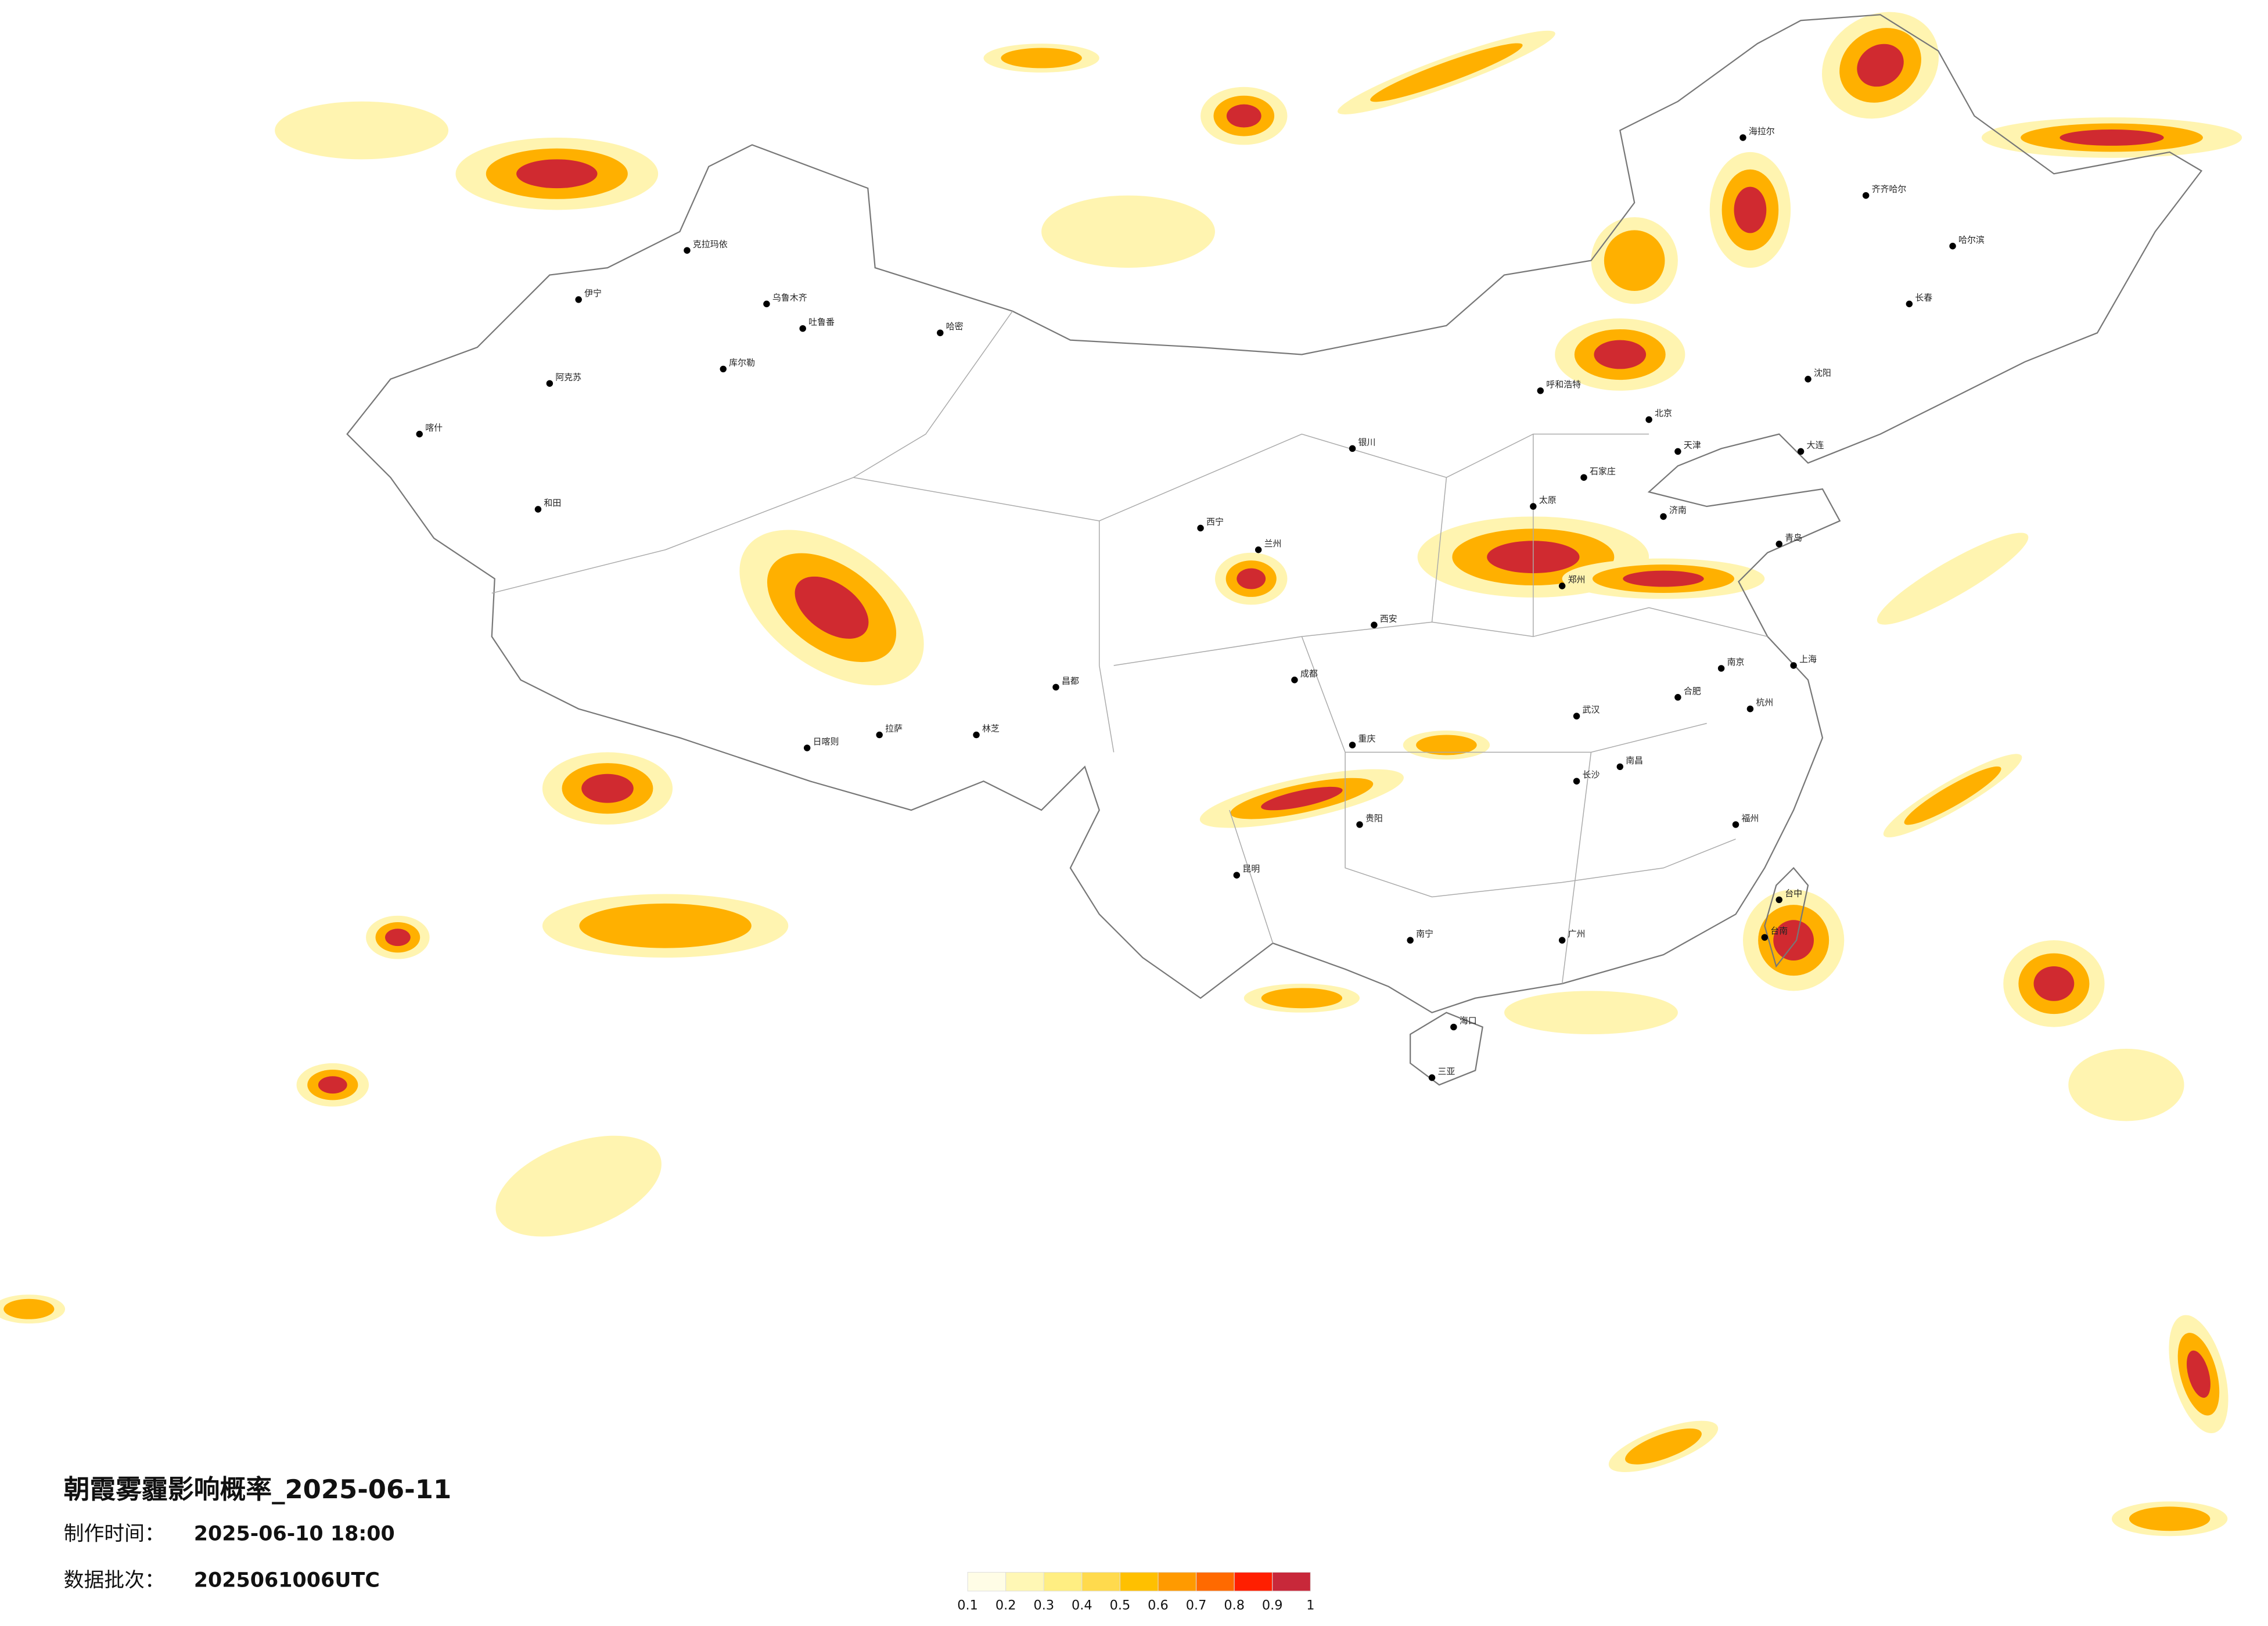  What do you see at coordinates (1591, 775) in the screenshot?
I see `city-label: 长沙` at bounding box center [1591, 775].